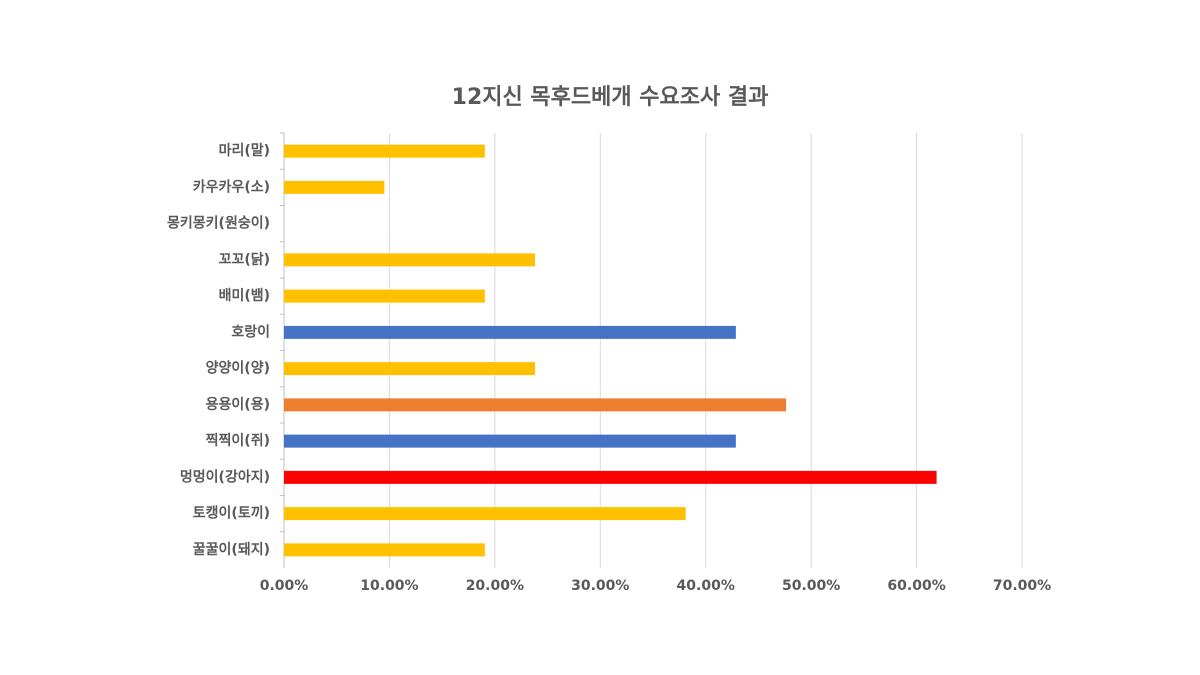 The width and height of the screenshot is (1200, 675). Describe the element at coordinates (244, 151) in the screenshot. I see `y-tick-label: 마리(말)` at that location.